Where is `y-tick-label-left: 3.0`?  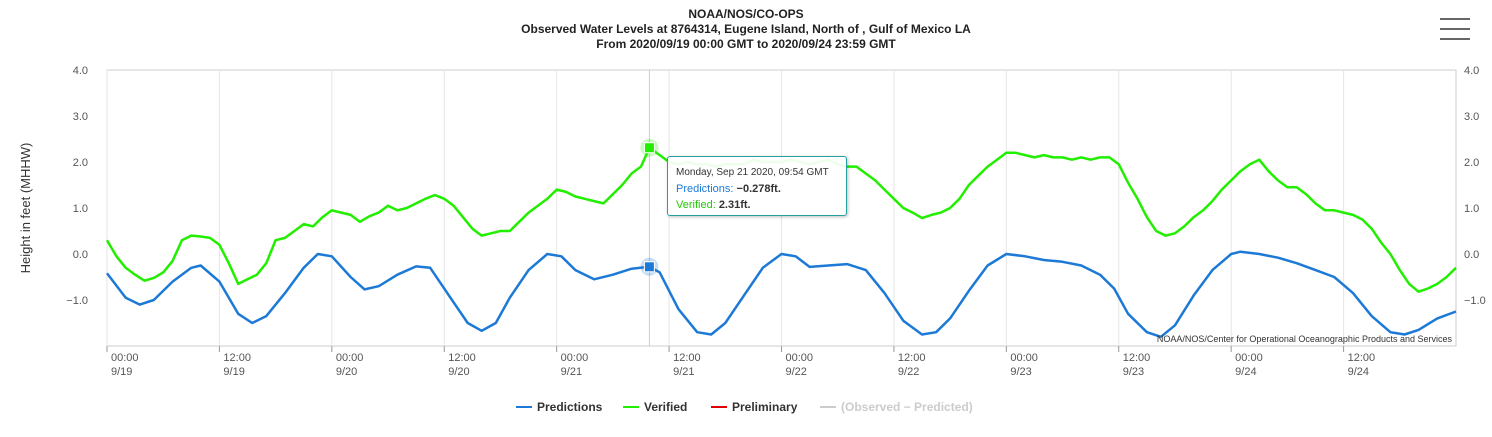 y-tick-label-left: 3.0 is located at coordinates (80, 117).